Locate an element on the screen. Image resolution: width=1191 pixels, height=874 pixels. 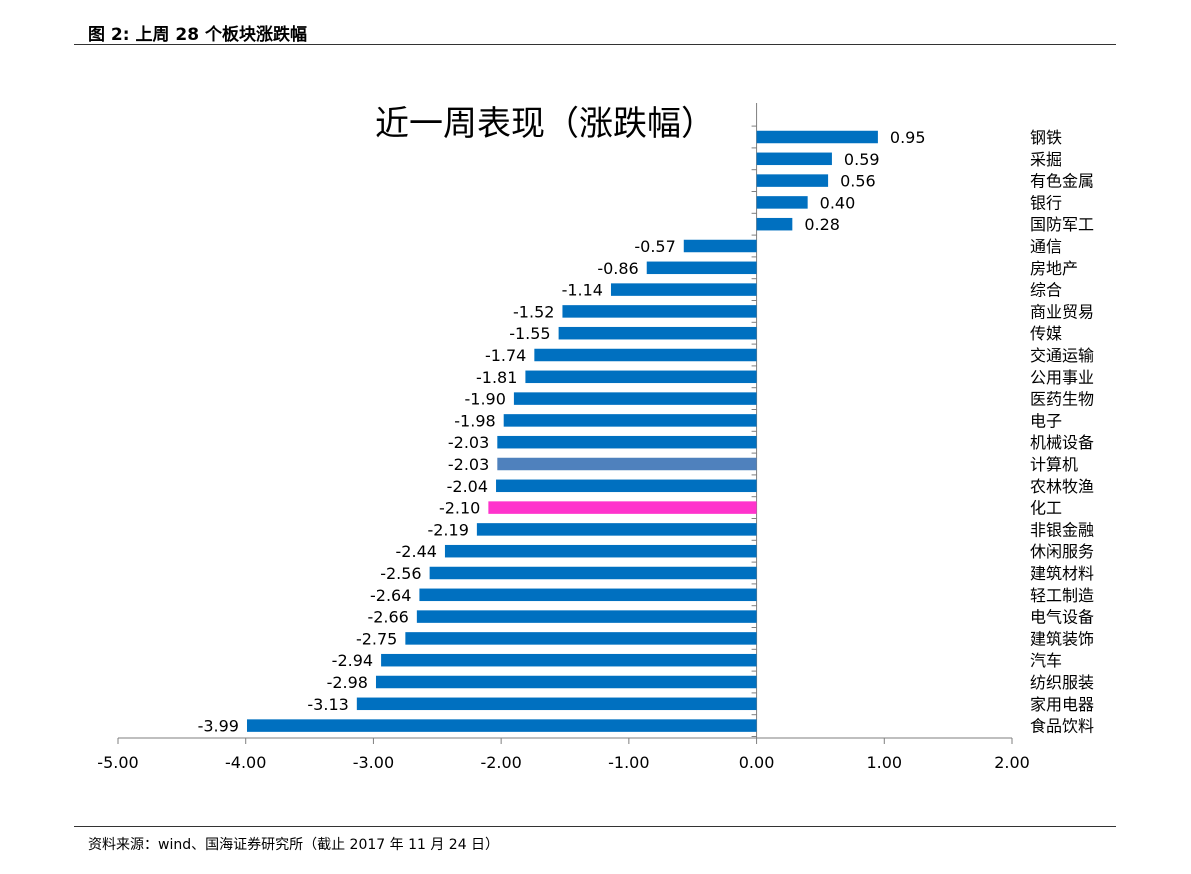
category-label: 有色金属 is located at coordinates (1062, 181).